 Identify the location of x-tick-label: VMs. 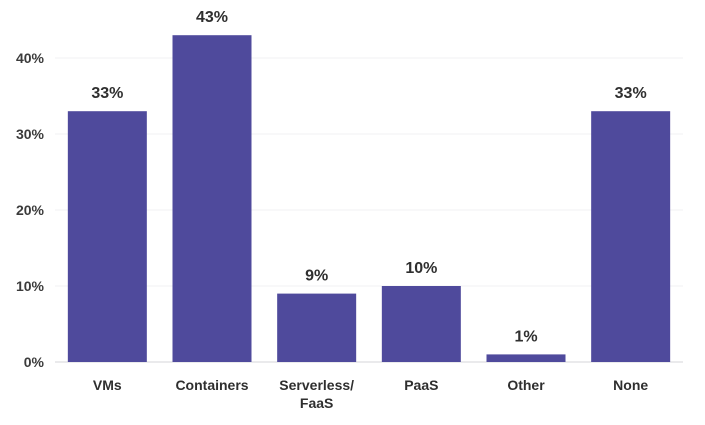
(107, 385).